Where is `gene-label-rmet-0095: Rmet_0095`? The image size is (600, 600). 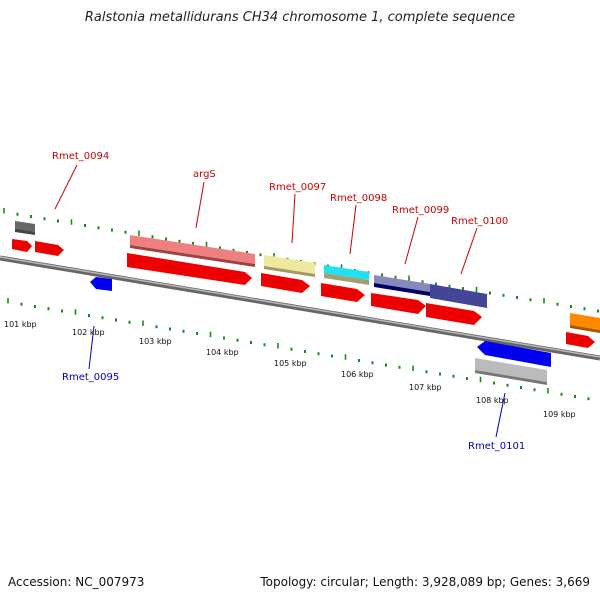 gene-label-rmet-0095: Rmet_0095 is located at coordinates (90, 377).